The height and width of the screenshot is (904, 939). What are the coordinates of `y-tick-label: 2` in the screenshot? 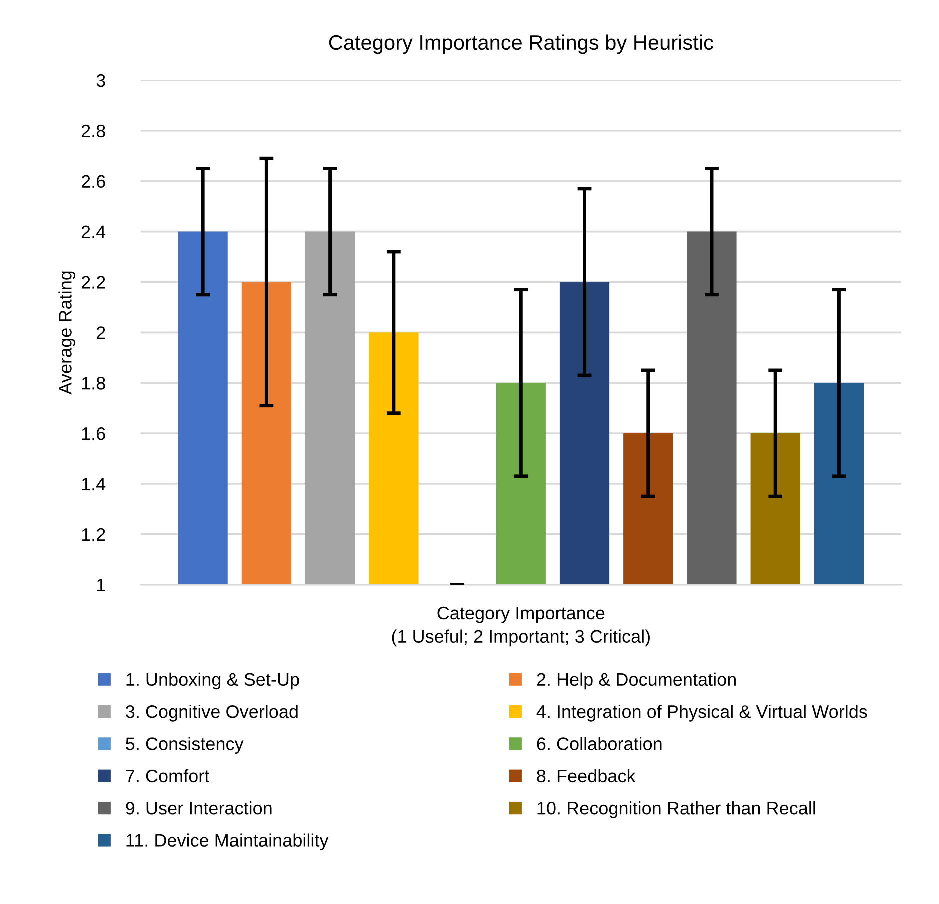 It's located at (101, 333).